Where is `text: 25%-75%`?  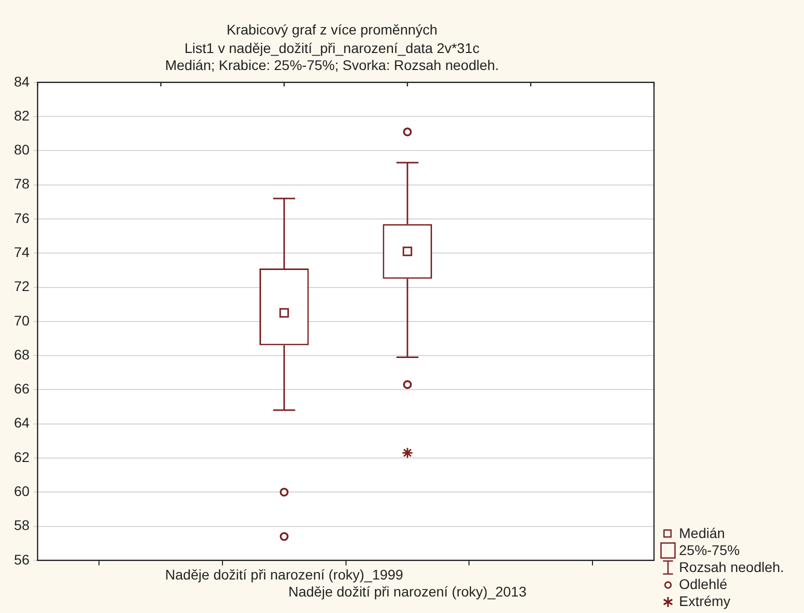 text: 25%-75% is located at coordinates (709, 550).